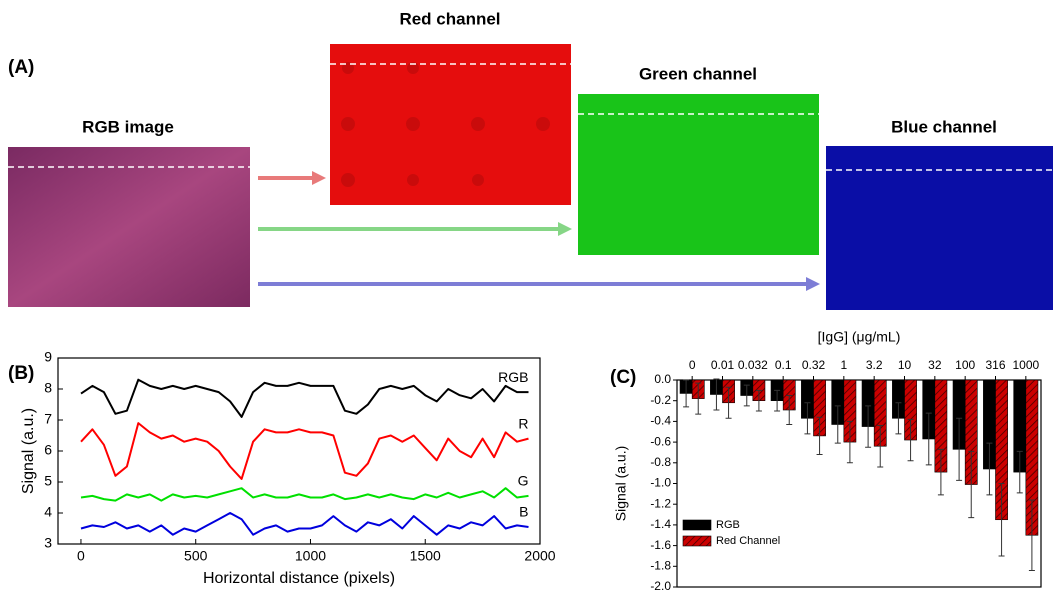 The width and height of the screenshot is (1055, 592). I want to click on spots, so click(445, 124).